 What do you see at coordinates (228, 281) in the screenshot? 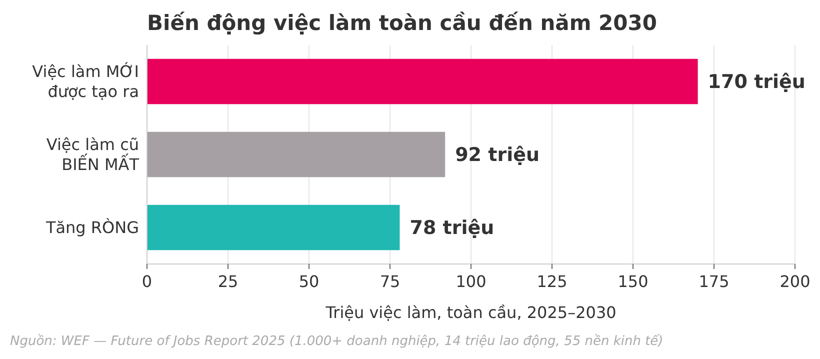
I see `x-tick-label: 25` at bounding box center [228, 281].